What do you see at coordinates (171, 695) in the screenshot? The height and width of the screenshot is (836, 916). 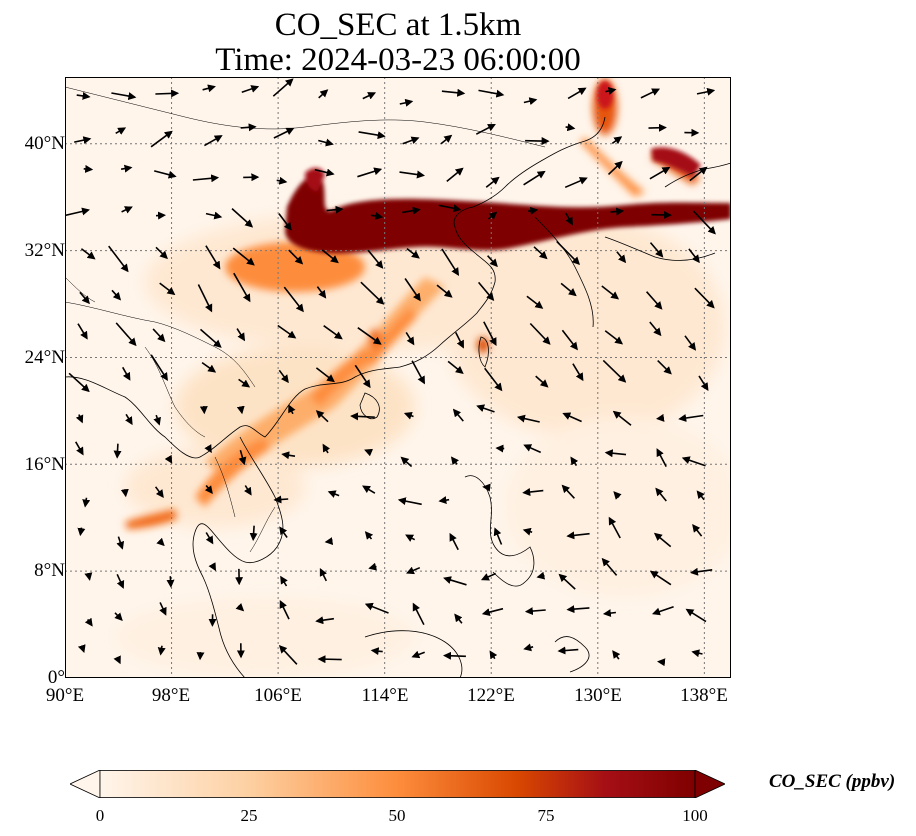 I see `lon-tick-label: 98°E` at bounding box center [171, 695].